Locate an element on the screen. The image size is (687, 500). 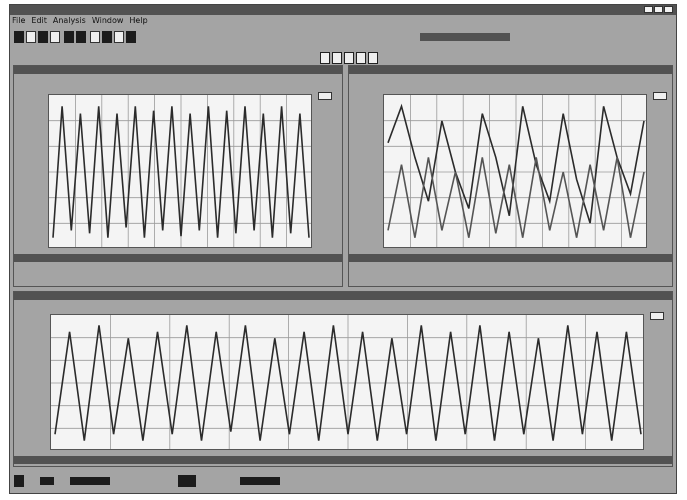
save-icon is located at coordinates (43, 37).